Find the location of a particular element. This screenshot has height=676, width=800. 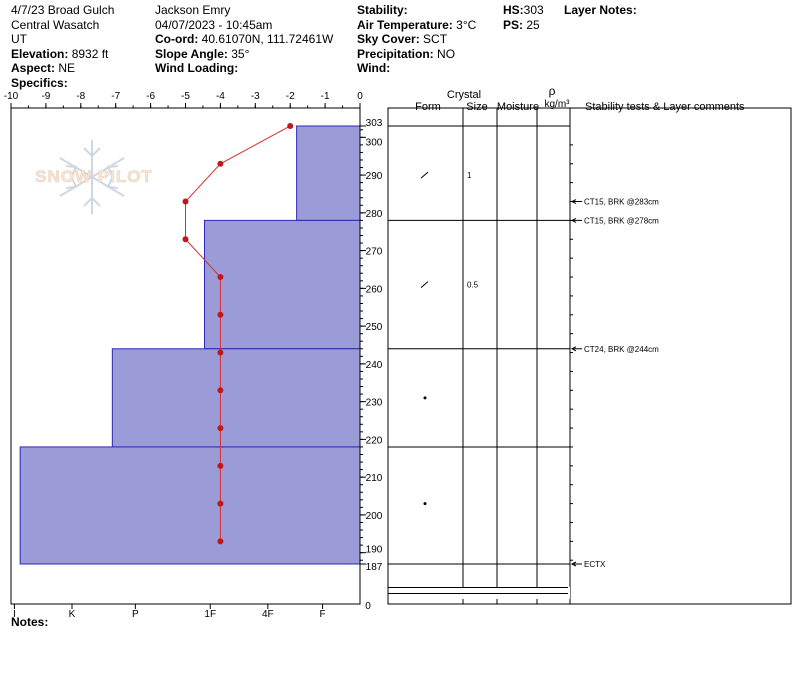

layer-notes-label: Layer Notes: is located at coordinates (600, 10).